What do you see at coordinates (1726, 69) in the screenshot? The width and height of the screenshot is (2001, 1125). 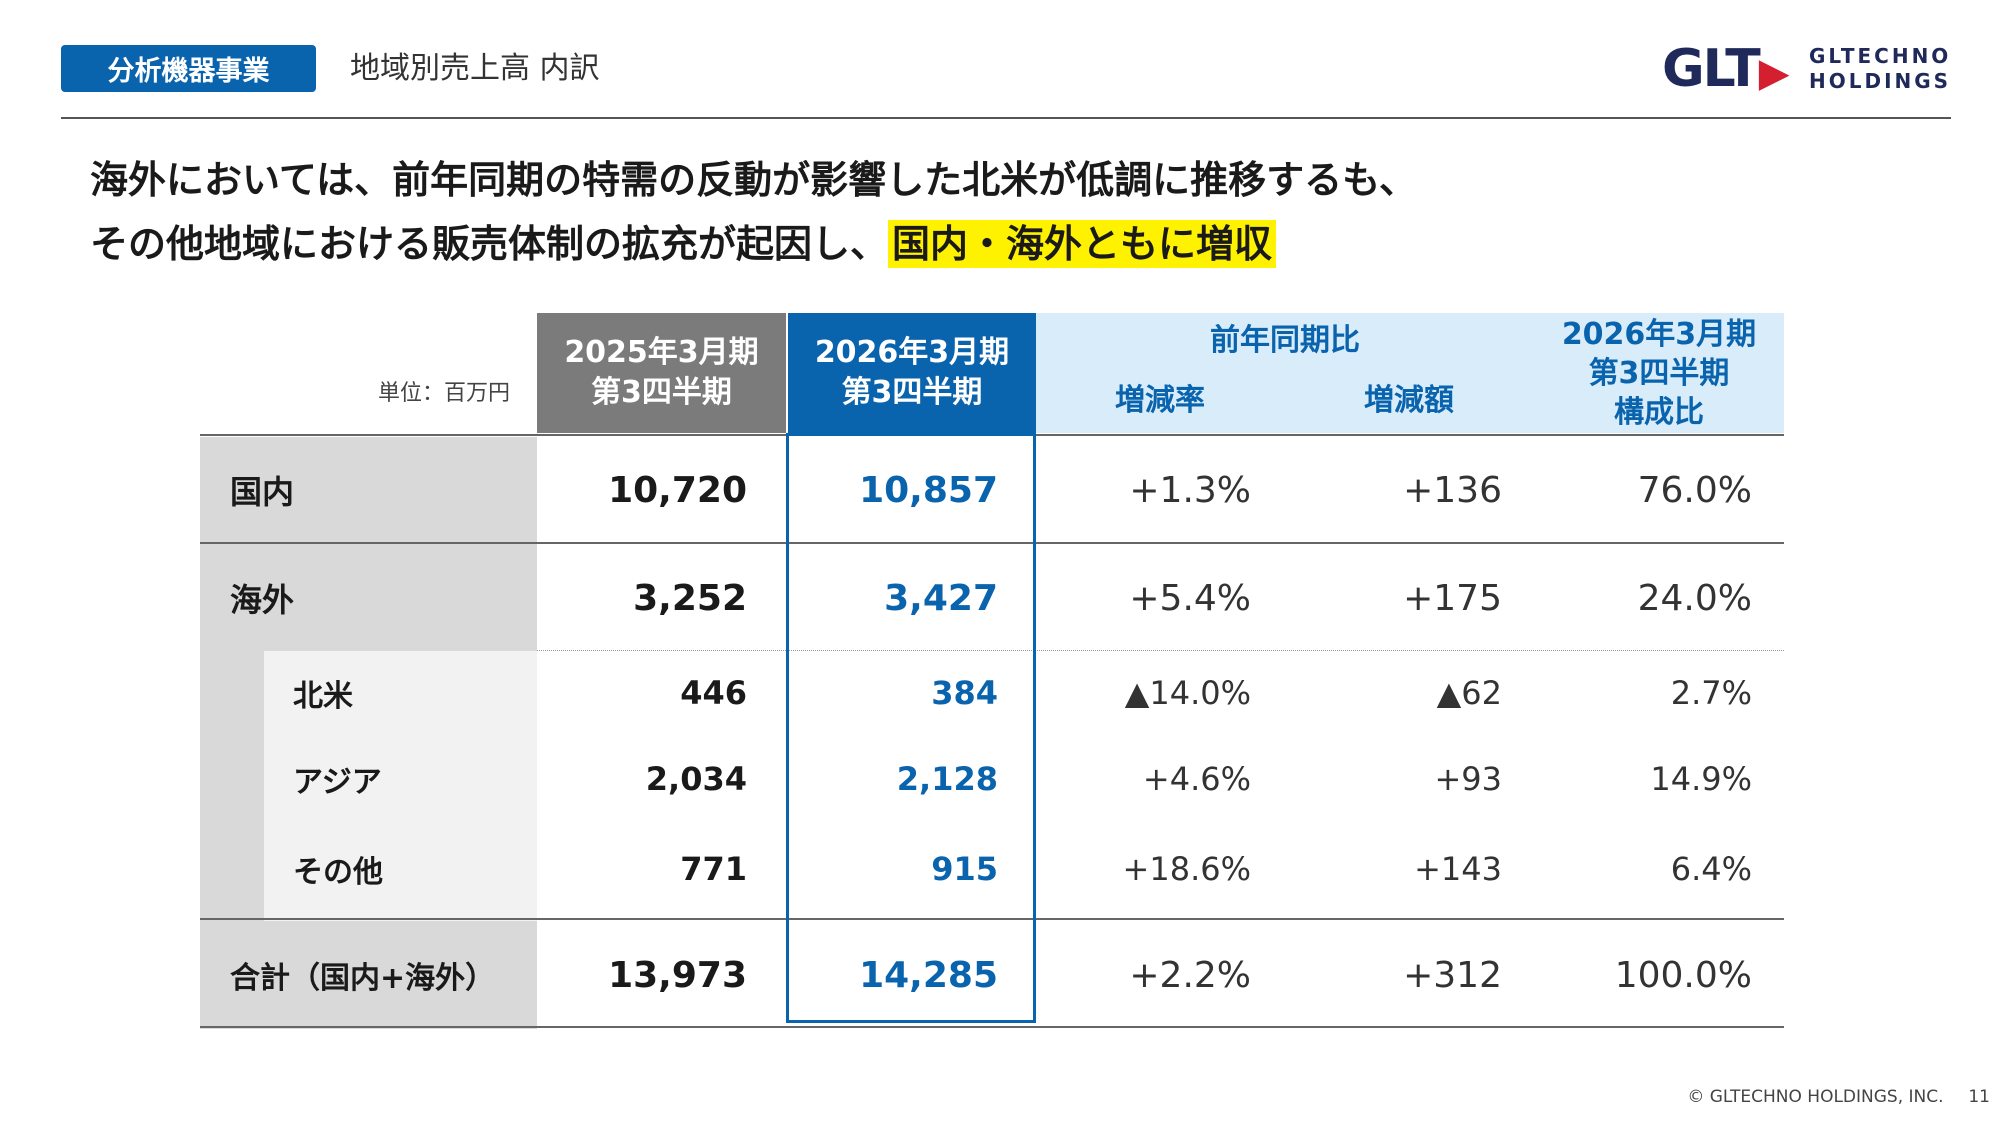 I see `logo-mark: GLT▶` at bounding box center [1726, 69].